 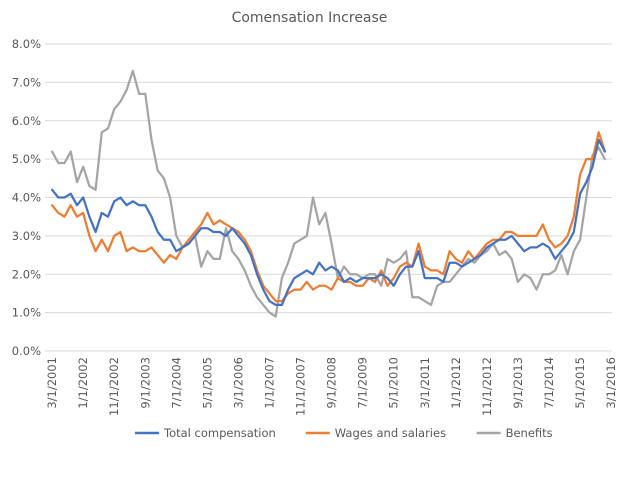 I want to click on y-tick-label: 6.0%, so click(x=26, y=121).